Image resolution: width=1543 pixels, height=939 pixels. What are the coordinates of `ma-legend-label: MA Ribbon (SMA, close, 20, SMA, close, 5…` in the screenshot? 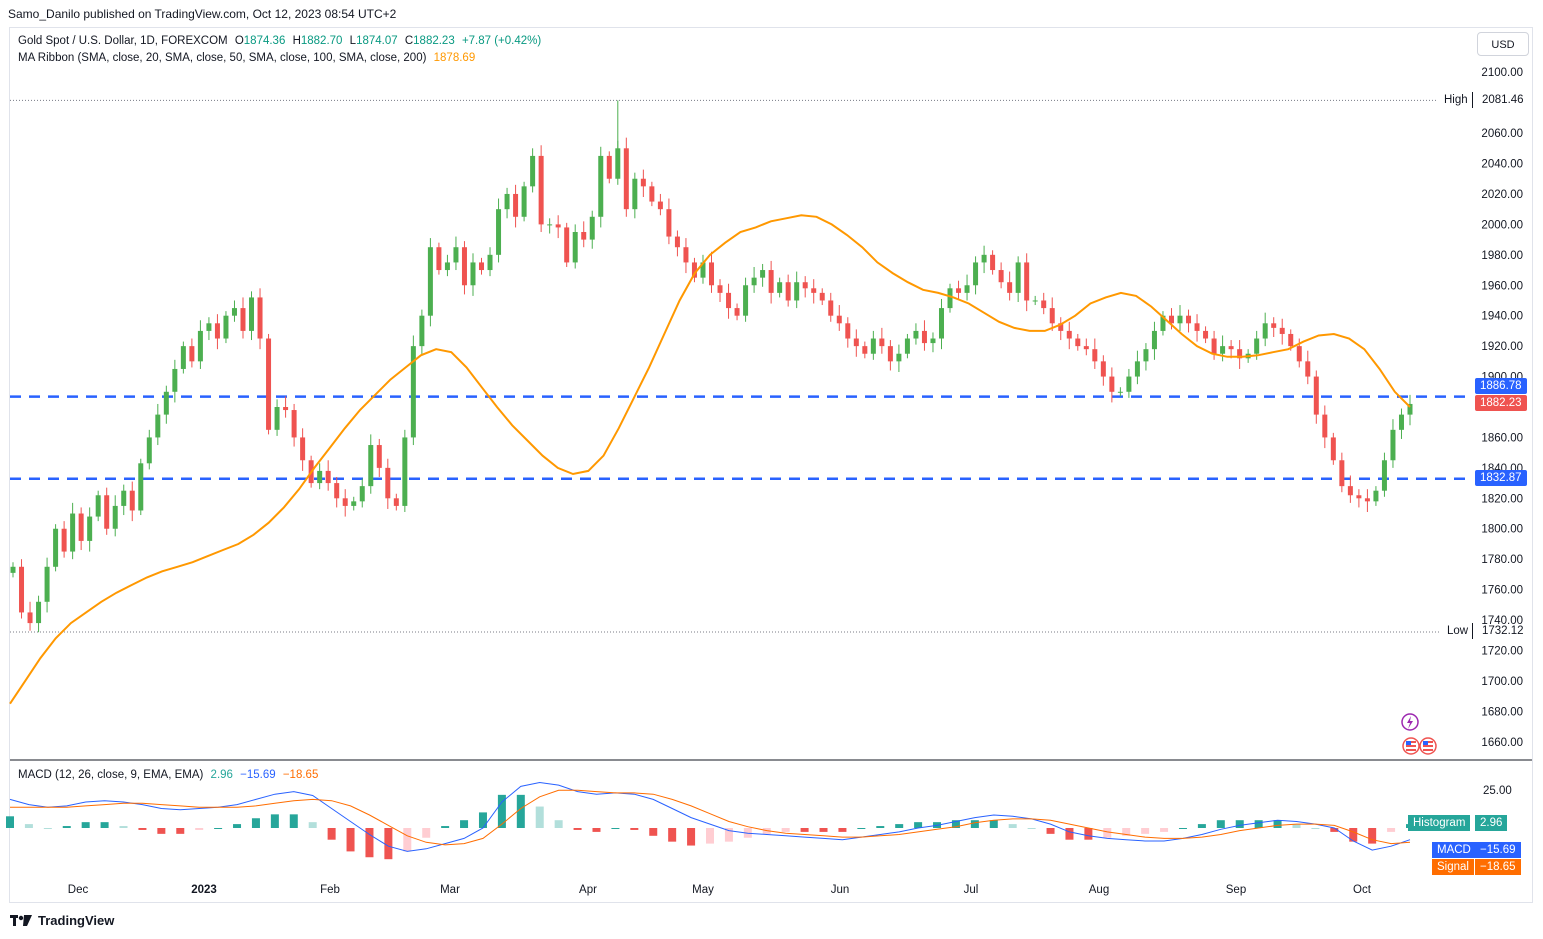 It's located at (222, 58).